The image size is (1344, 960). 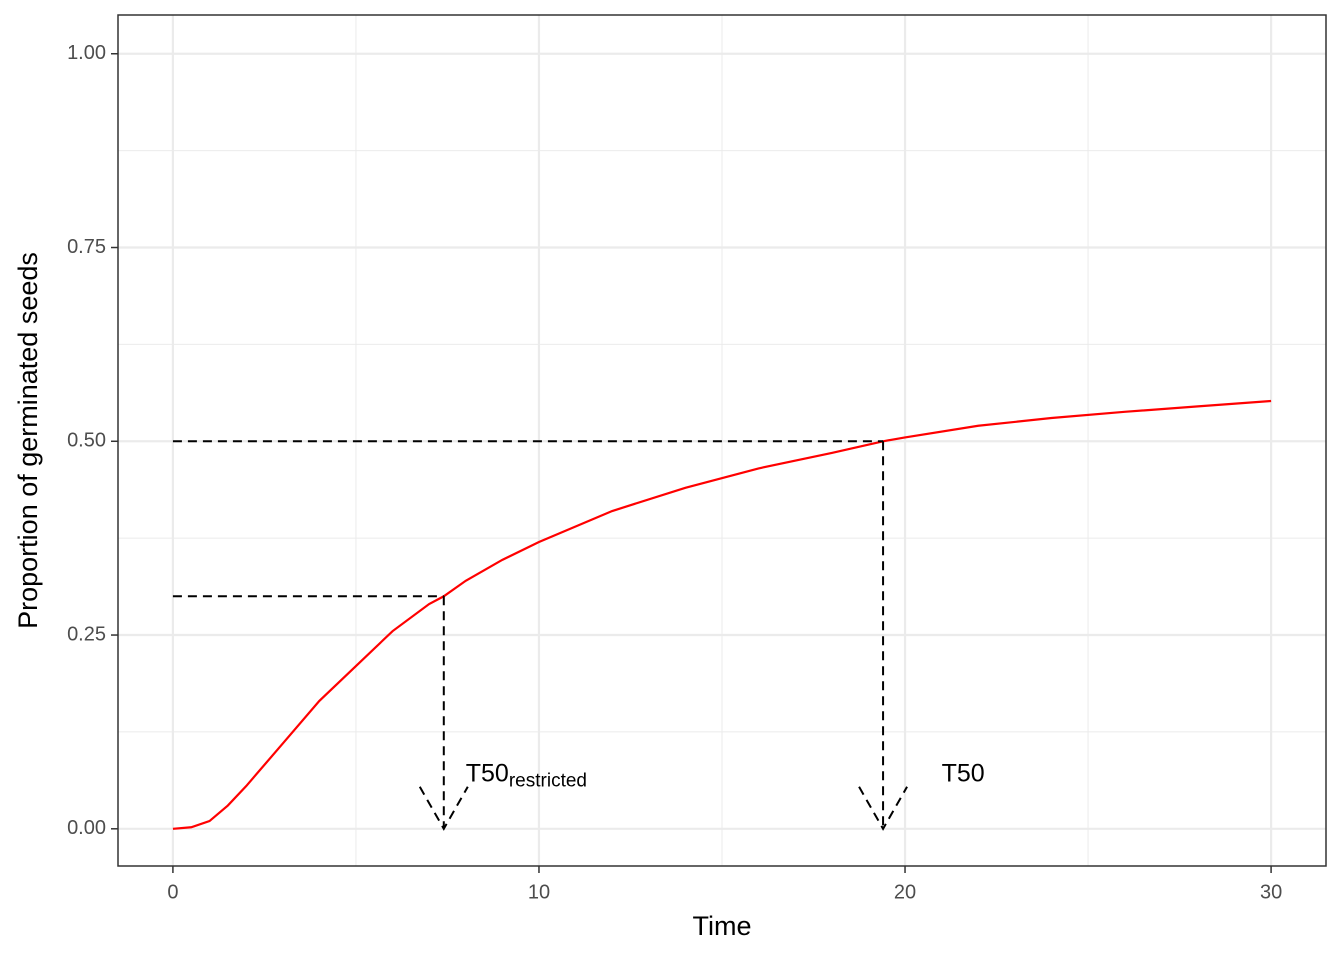 I want to click on y-tick-label: 0.00, so click(x=86, y=828).